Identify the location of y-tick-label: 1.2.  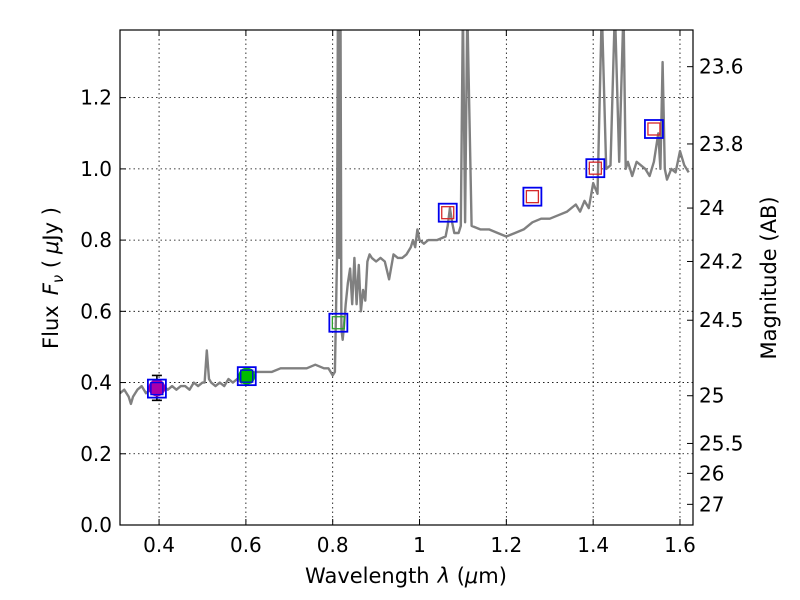
(96, 98).